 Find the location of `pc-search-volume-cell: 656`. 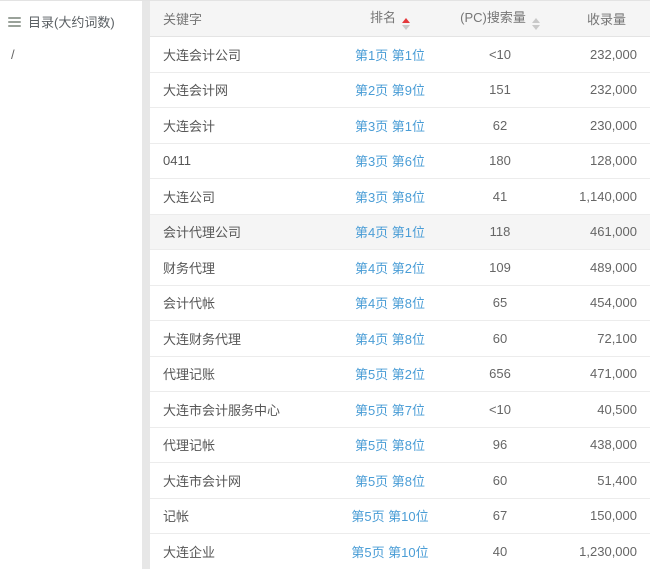

pc-search-volume-cell: 656 is located at coordinates (500, 374).